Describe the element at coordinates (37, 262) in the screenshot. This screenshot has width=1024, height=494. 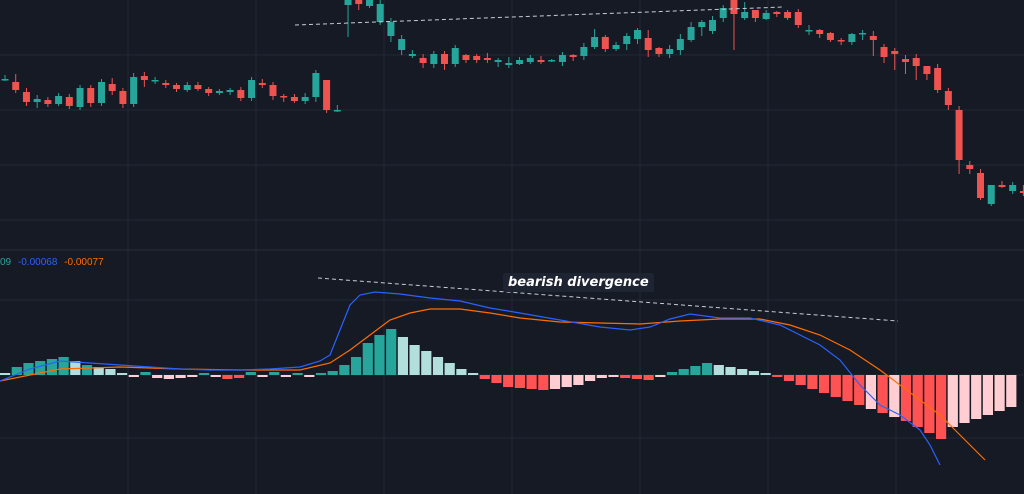
I see `legend-macd-value: -0.00068` at that location.